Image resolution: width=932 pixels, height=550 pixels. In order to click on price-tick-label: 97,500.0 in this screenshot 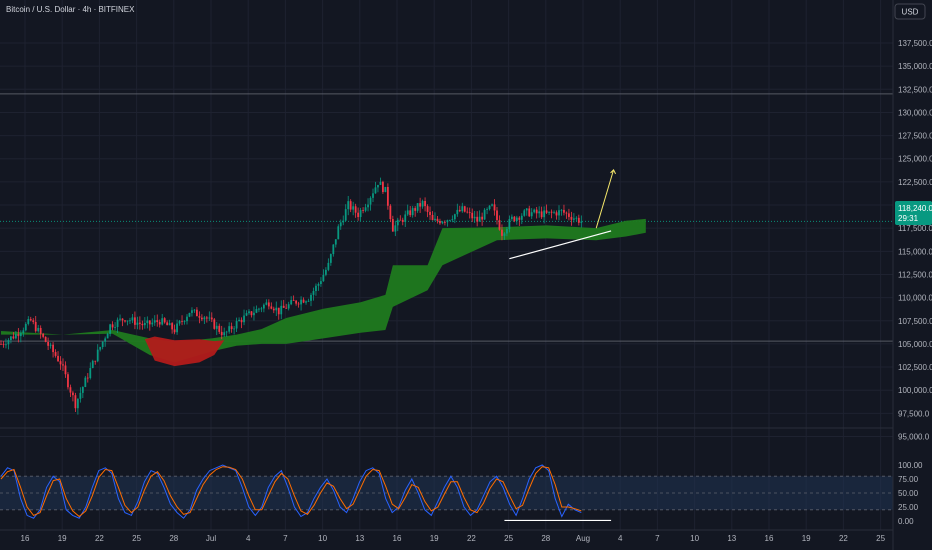, I will do `click(914, 413)`.